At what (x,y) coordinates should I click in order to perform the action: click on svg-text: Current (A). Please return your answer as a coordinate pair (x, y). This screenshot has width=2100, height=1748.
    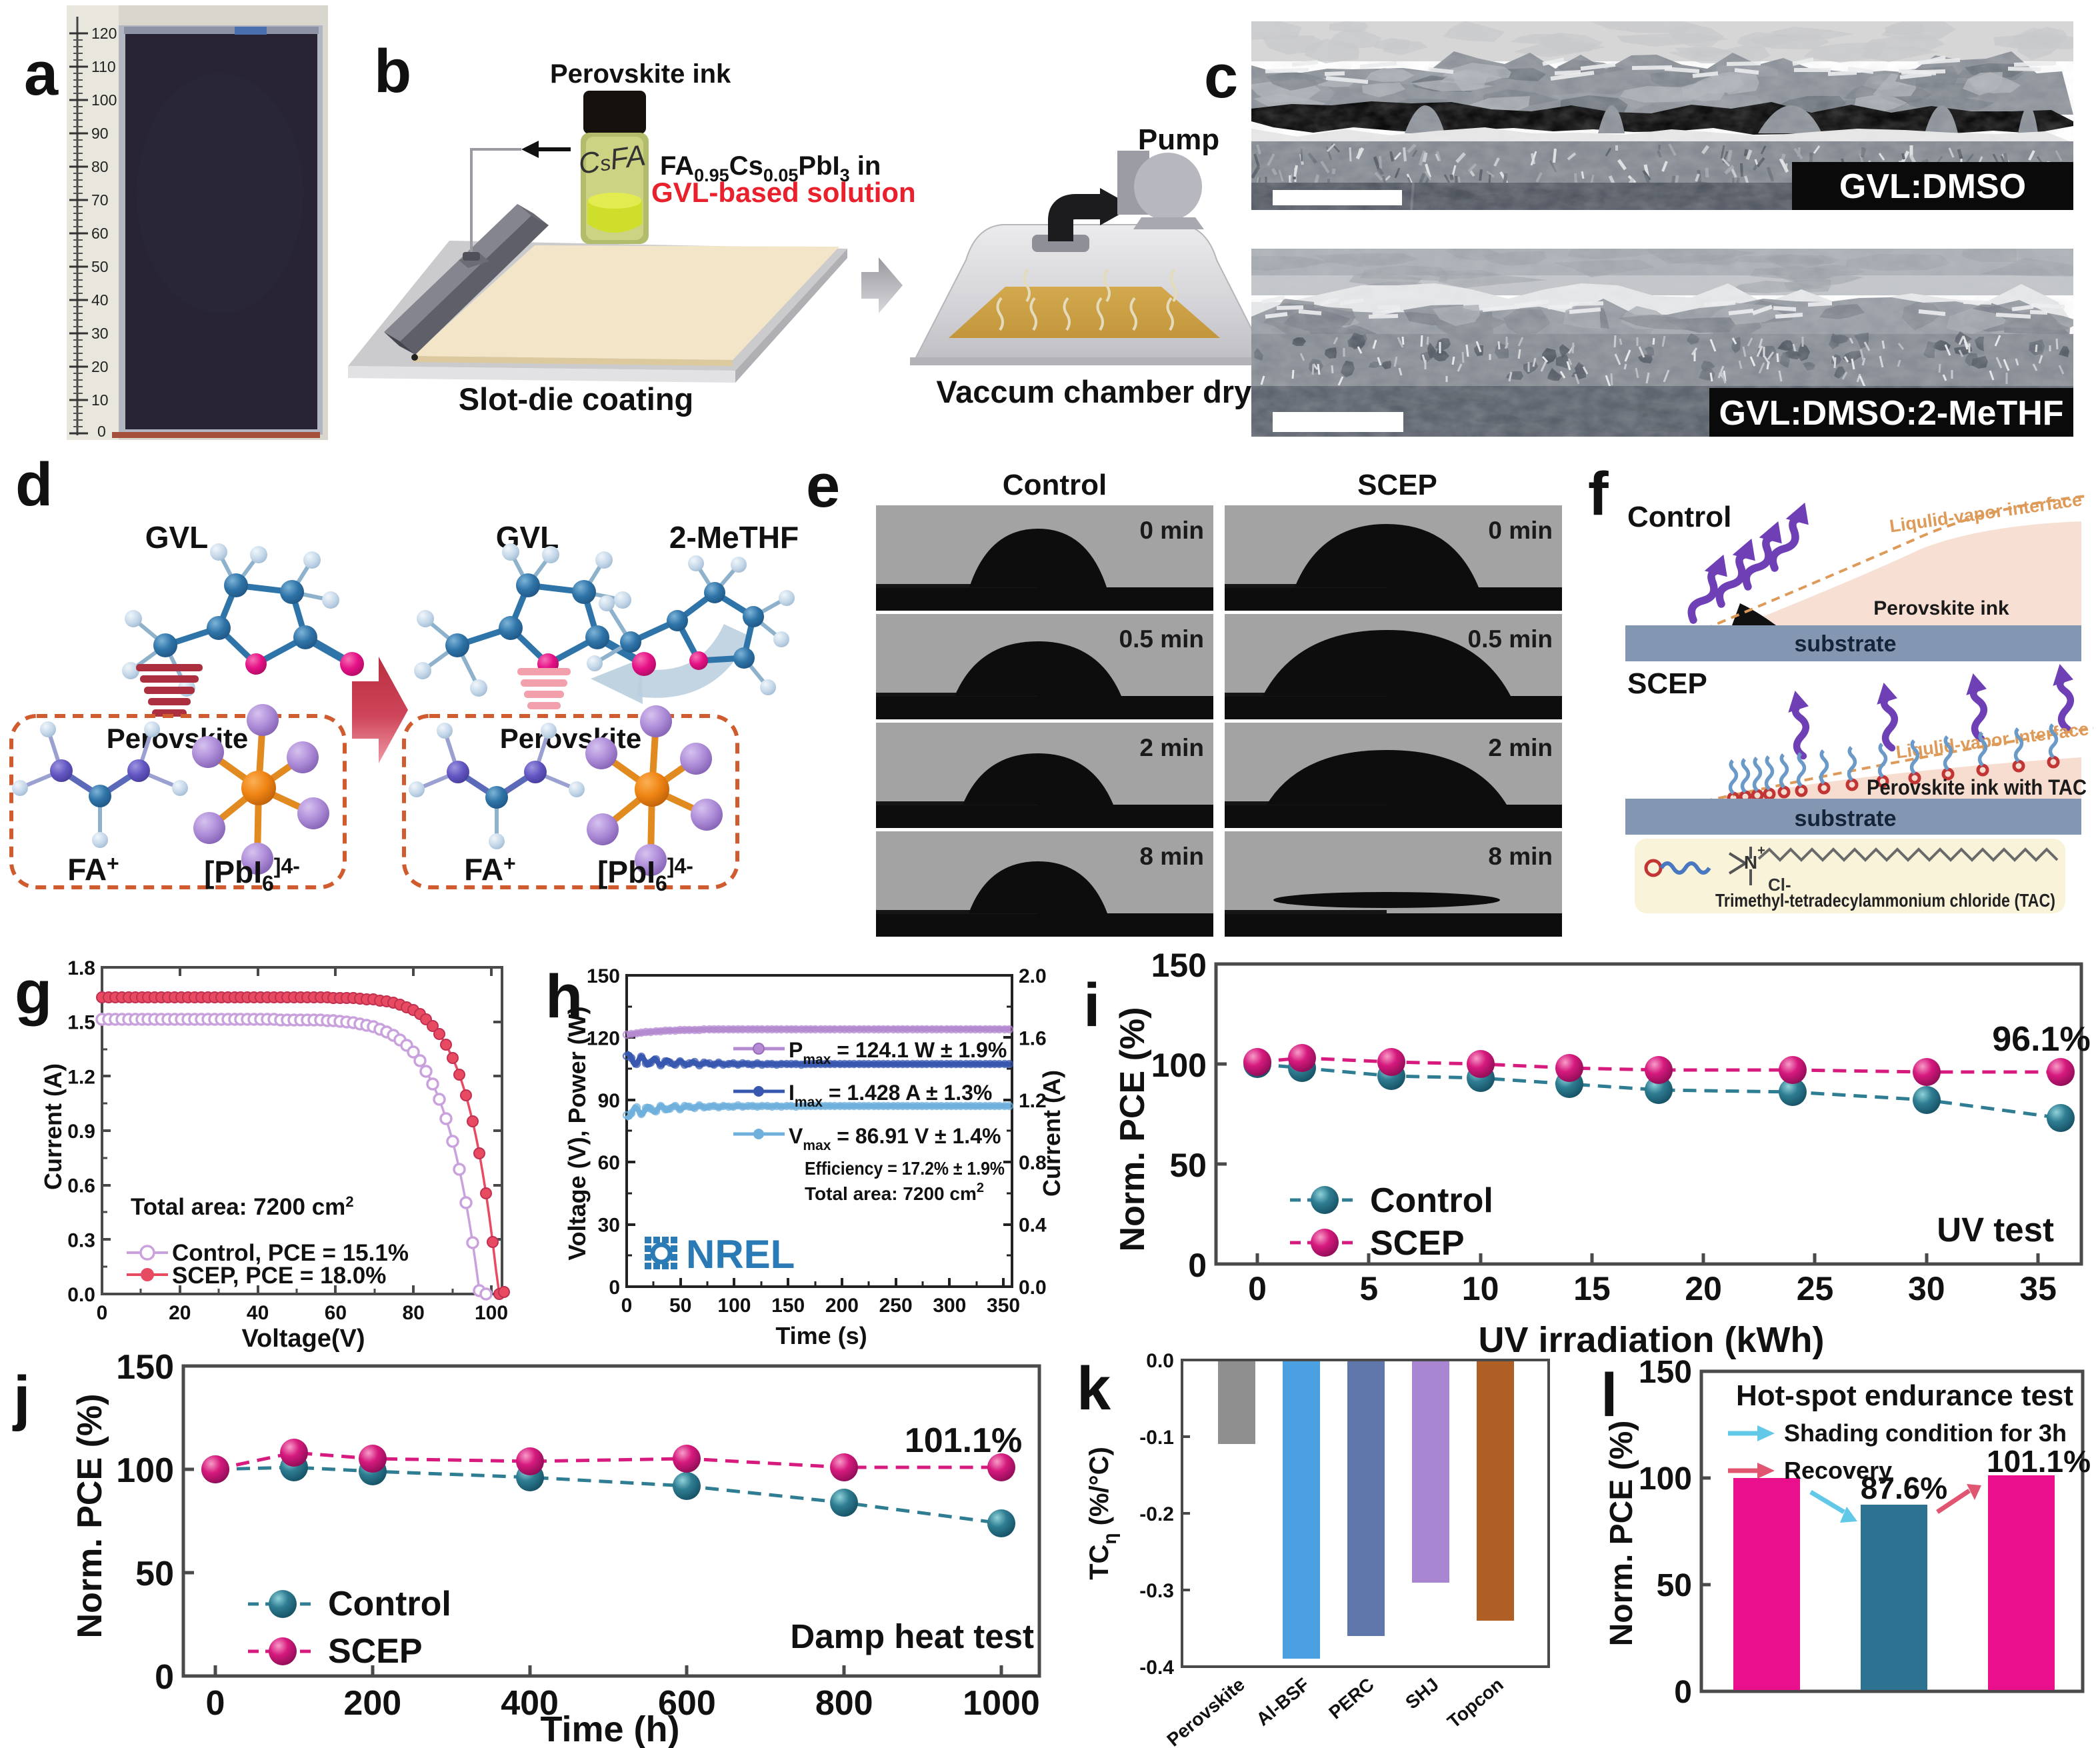
    Looking at the image, I should click on (1051, 1133).